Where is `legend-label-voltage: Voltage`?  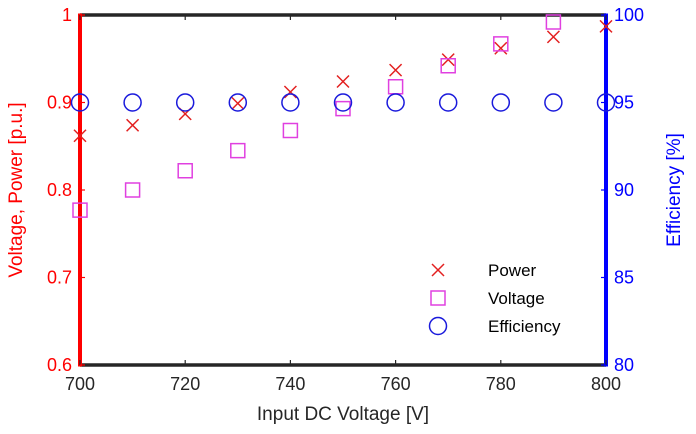 legend-label-voltage: Voltage is located at coordinates (516, 298).